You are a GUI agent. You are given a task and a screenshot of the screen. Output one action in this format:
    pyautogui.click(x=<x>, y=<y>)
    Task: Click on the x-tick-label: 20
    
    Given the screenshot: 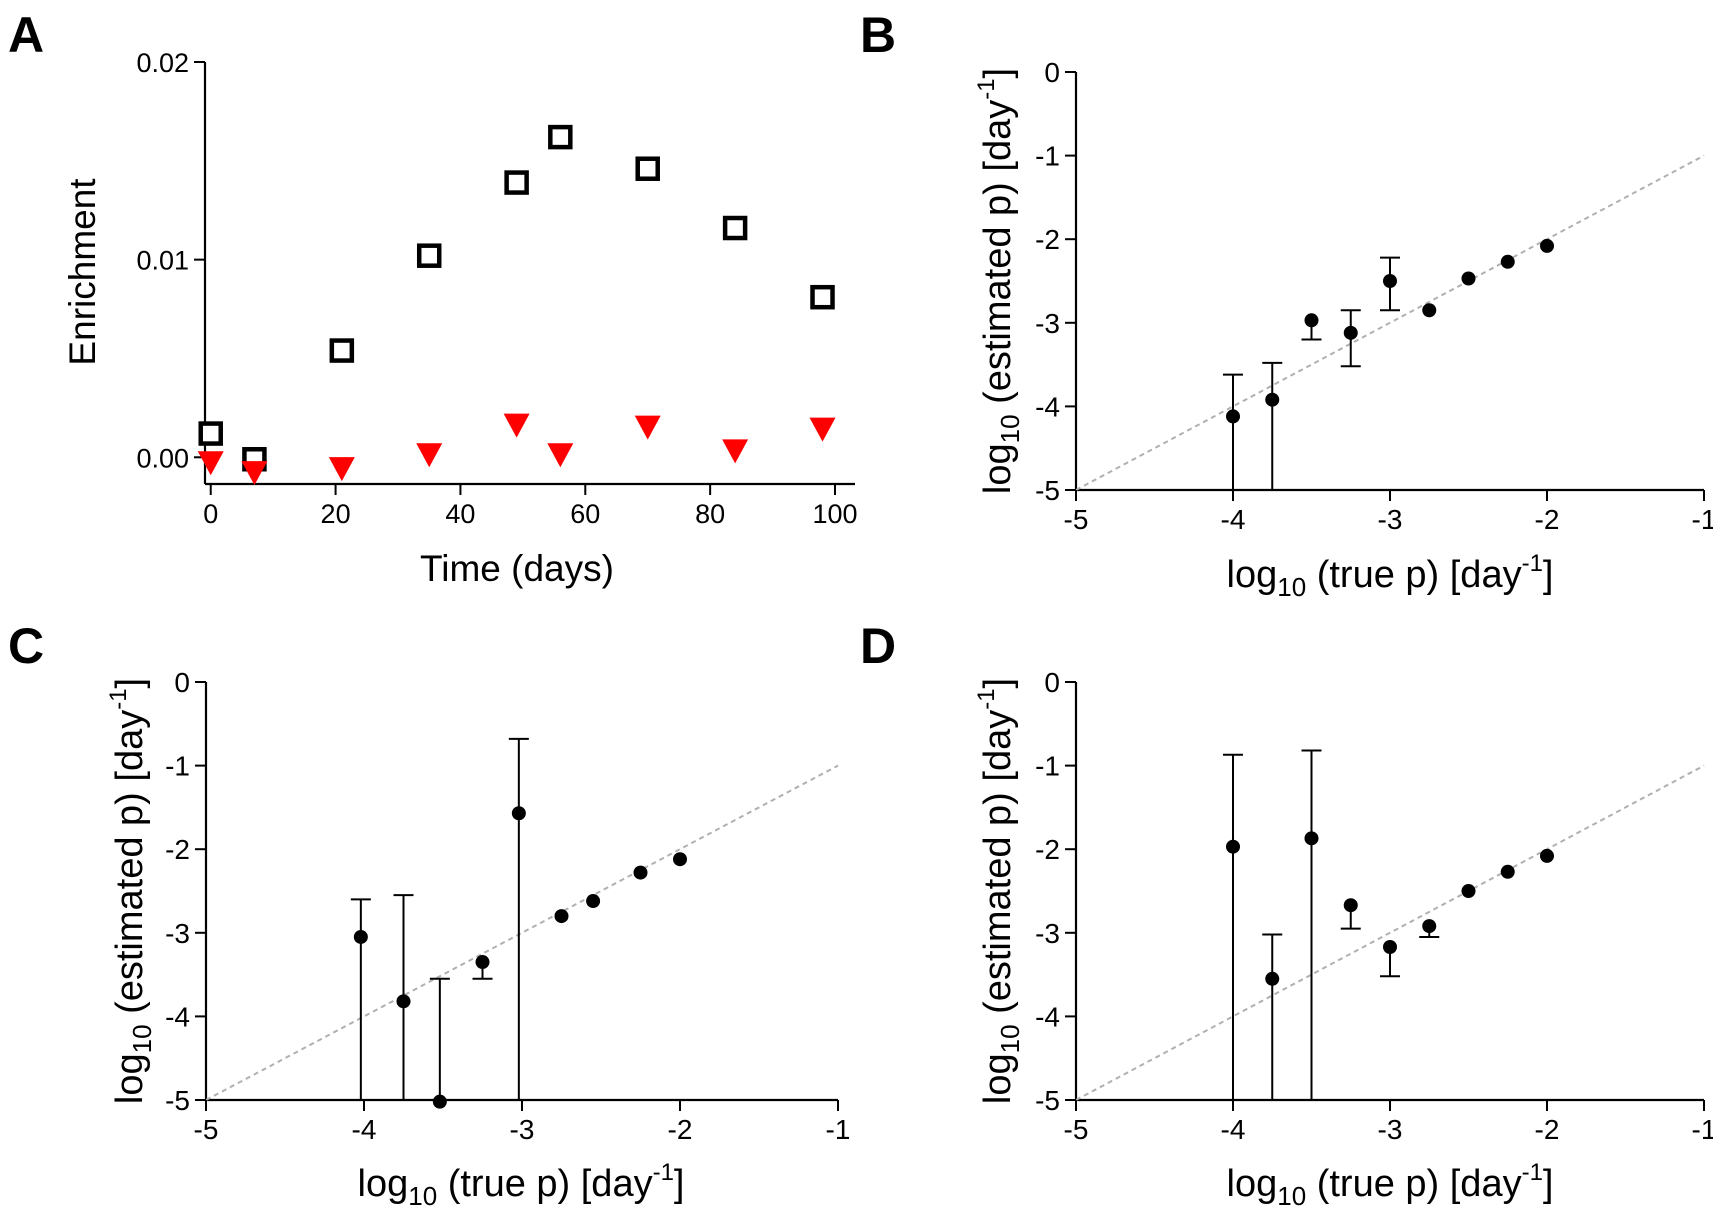 What is the action you would take?
    pyautogui.click(x=336, y=514)
    